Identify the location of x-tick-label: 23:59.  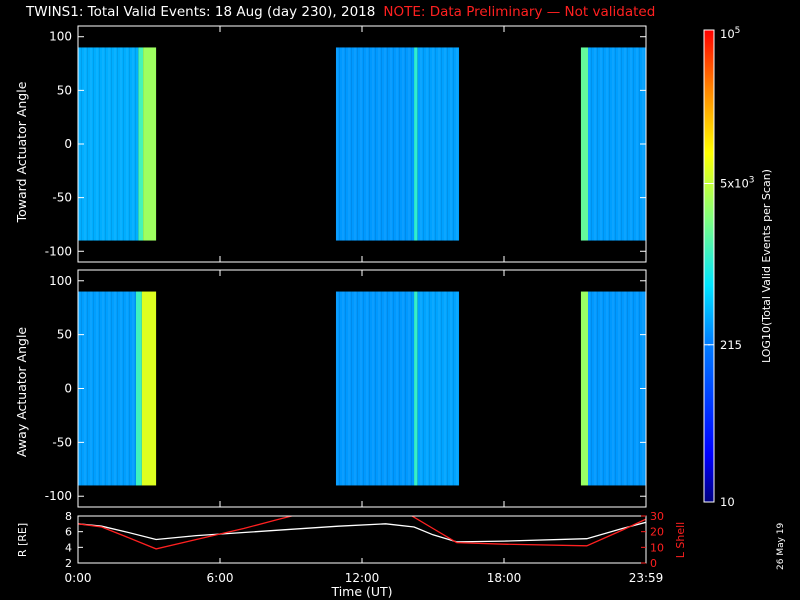
(646, 578).